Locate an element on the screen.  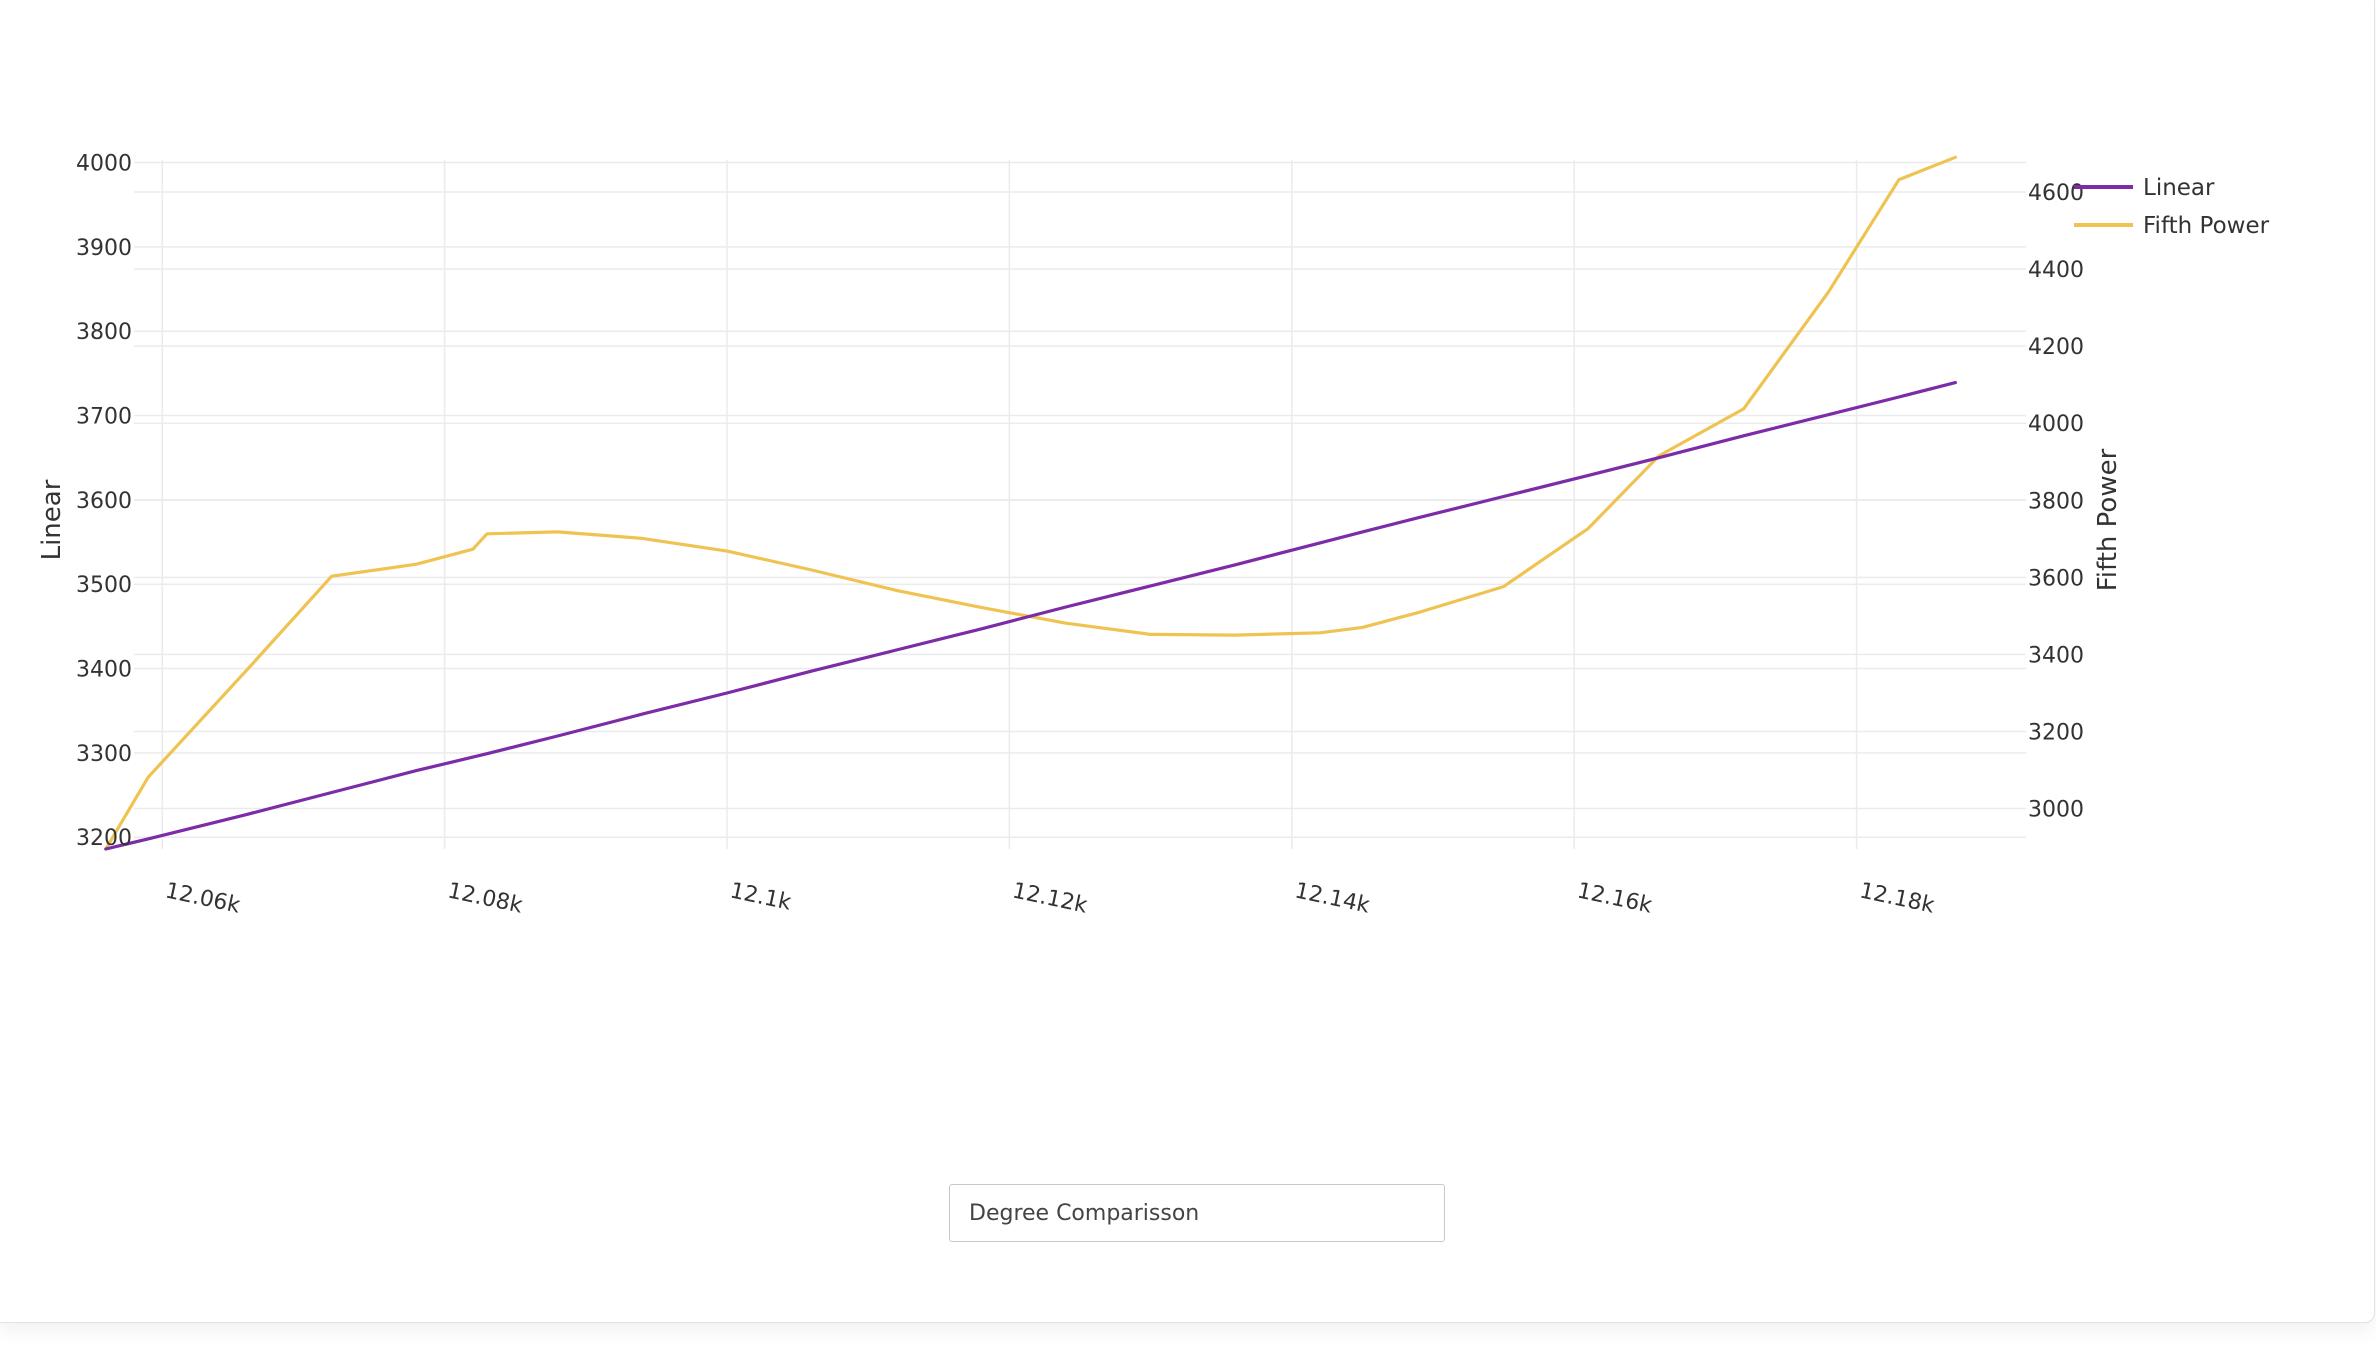
x-tick-label: 12.06k is located at coordinates (203, 898).